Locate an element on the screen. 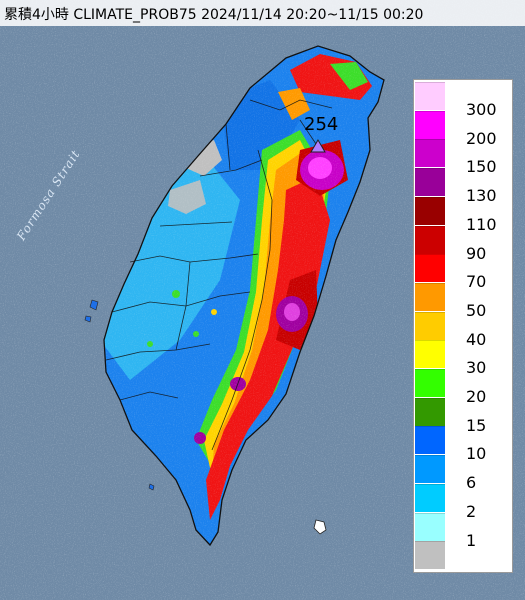  legend-label: 150 is located at coordinates (481, 167).